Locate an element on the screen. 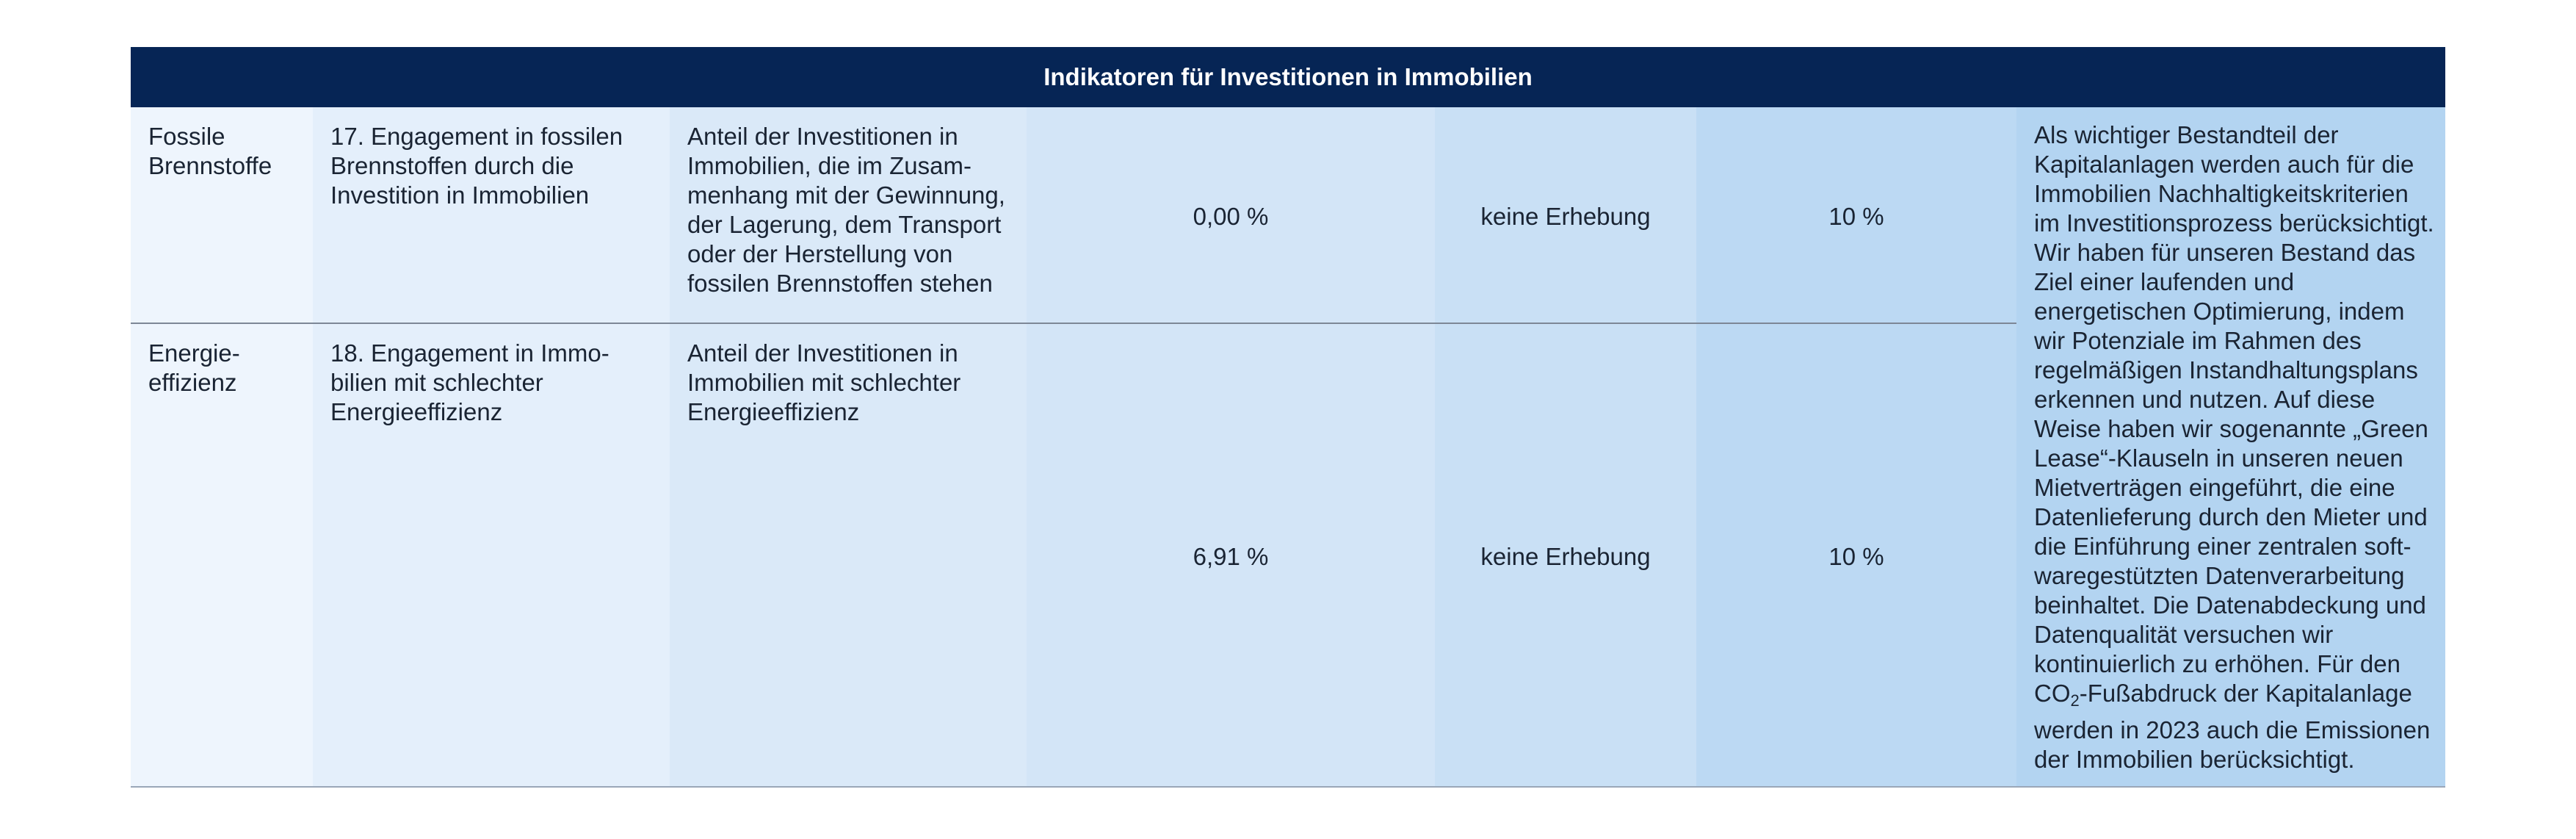  value-cell: 0,00 % is located at coordinates (1231, 216).